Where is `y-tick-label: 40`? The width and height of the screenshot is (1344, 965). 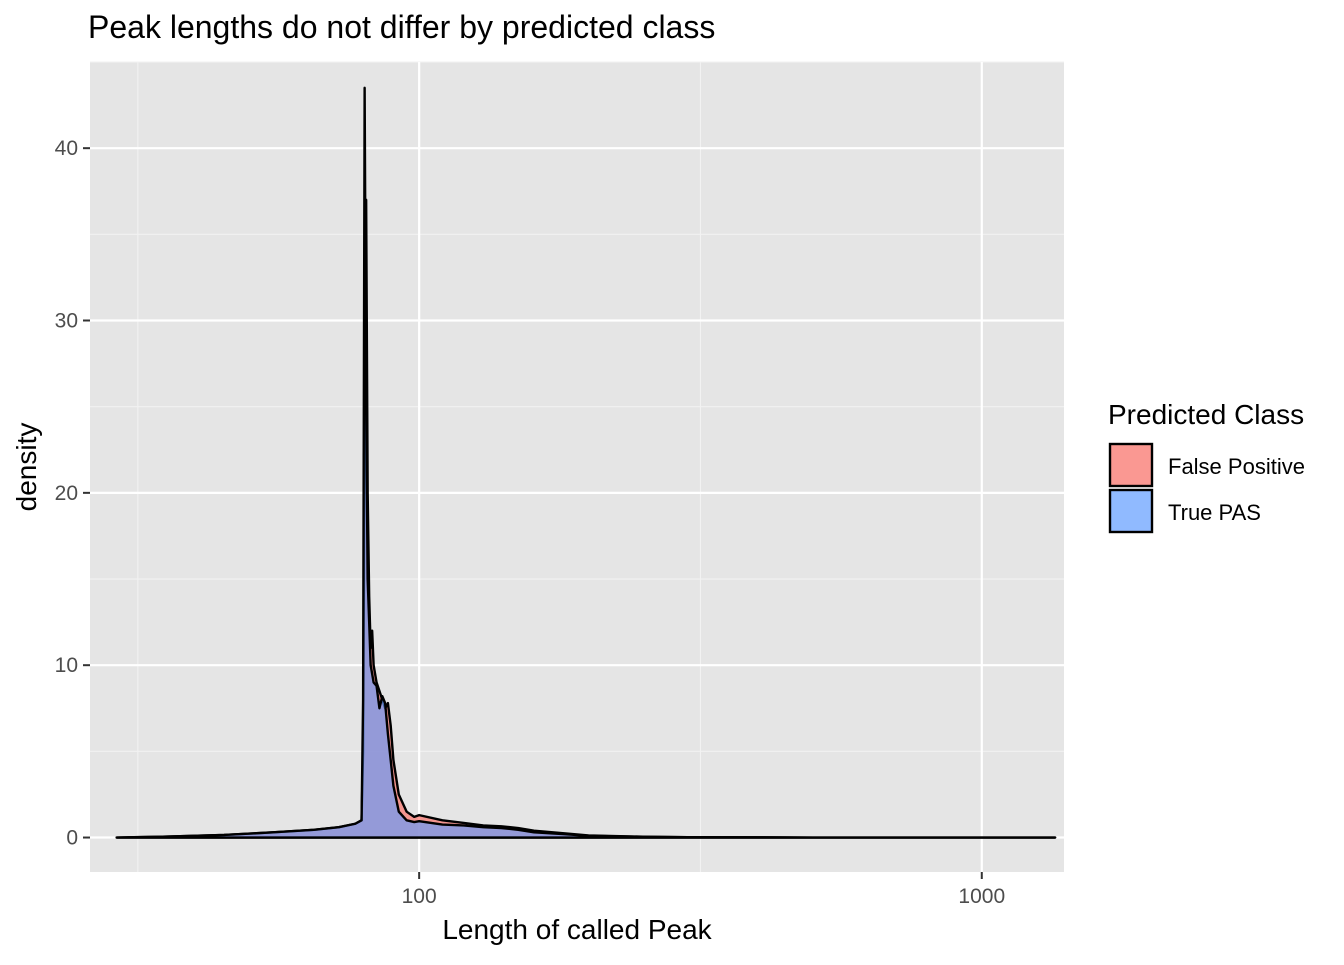 y-tick-label: 40 is located at coordinates (66, 148).